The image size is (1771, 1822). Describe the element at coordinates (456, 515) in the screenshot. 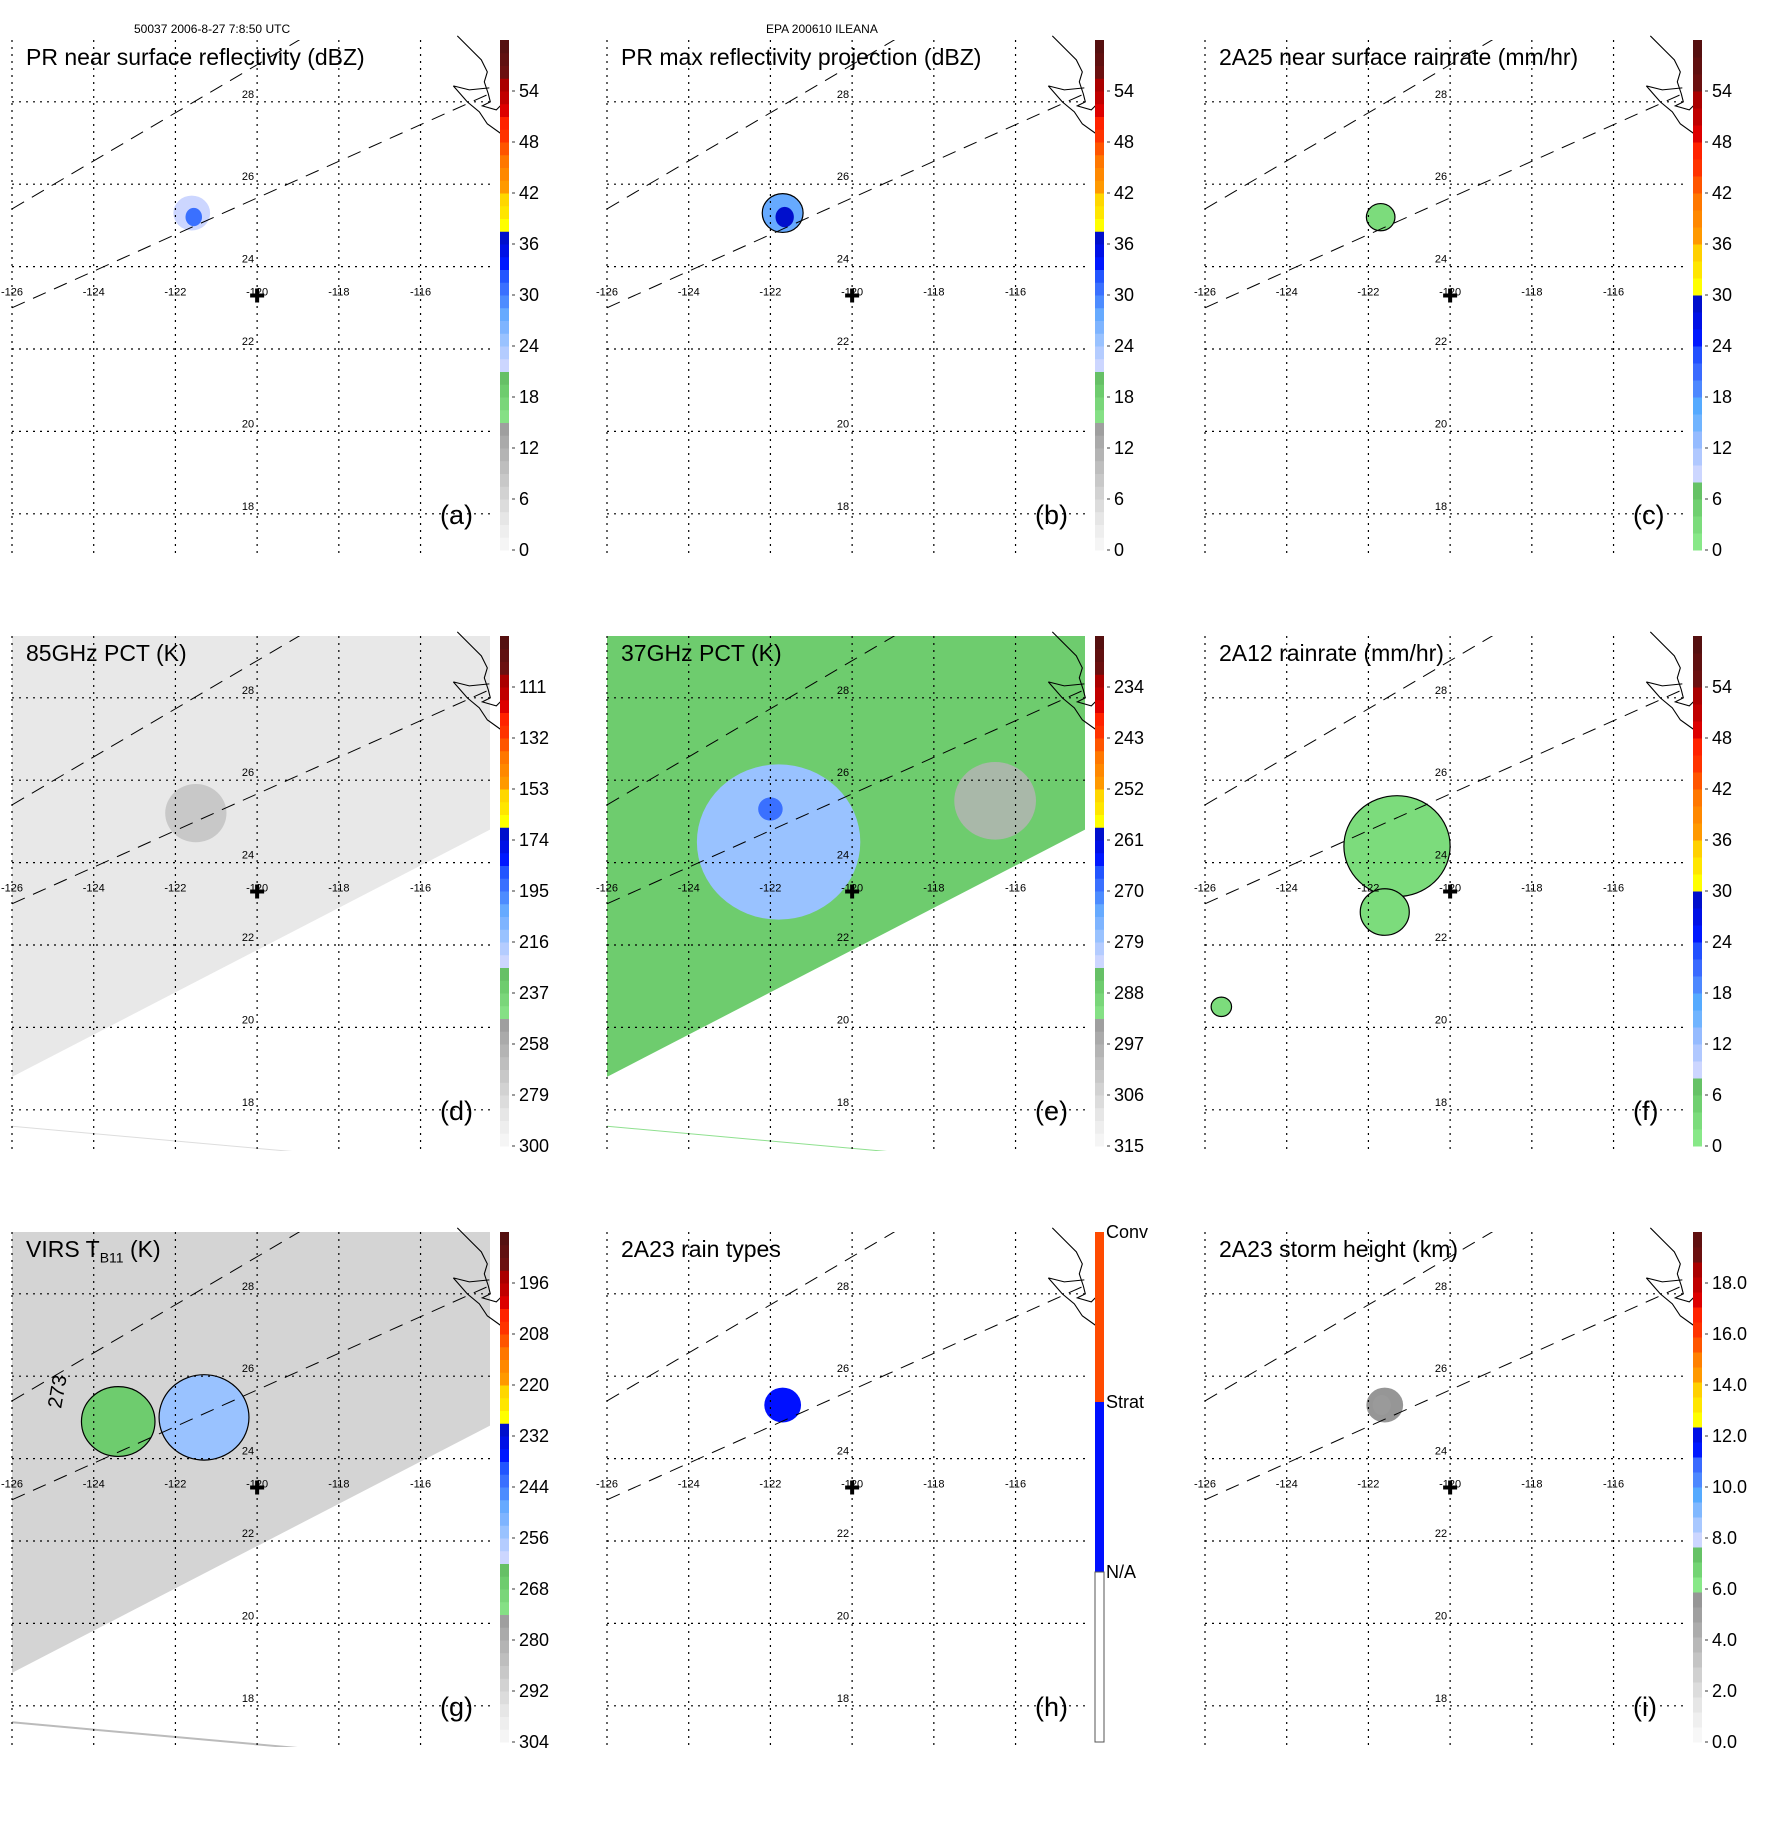

I see `panel-label: (a)` at that location.